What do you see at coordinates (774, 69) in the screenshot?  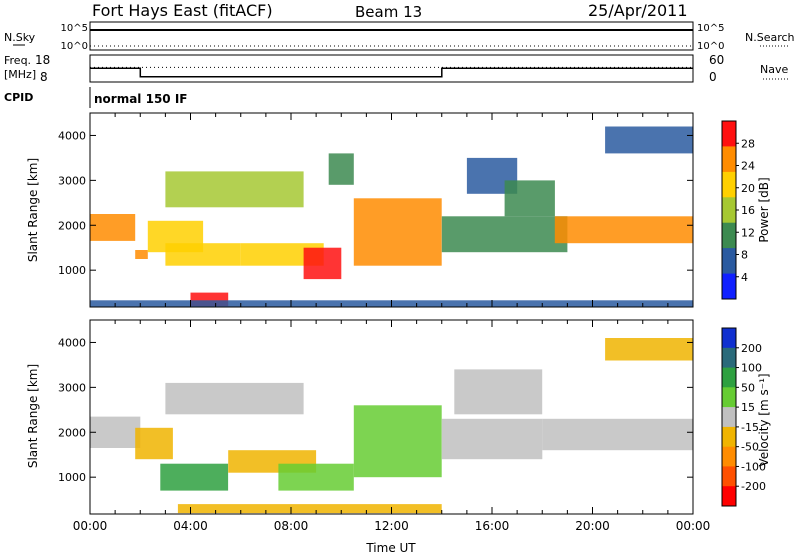 I see `nave-label: Nave` at bounding box center [774, 69].